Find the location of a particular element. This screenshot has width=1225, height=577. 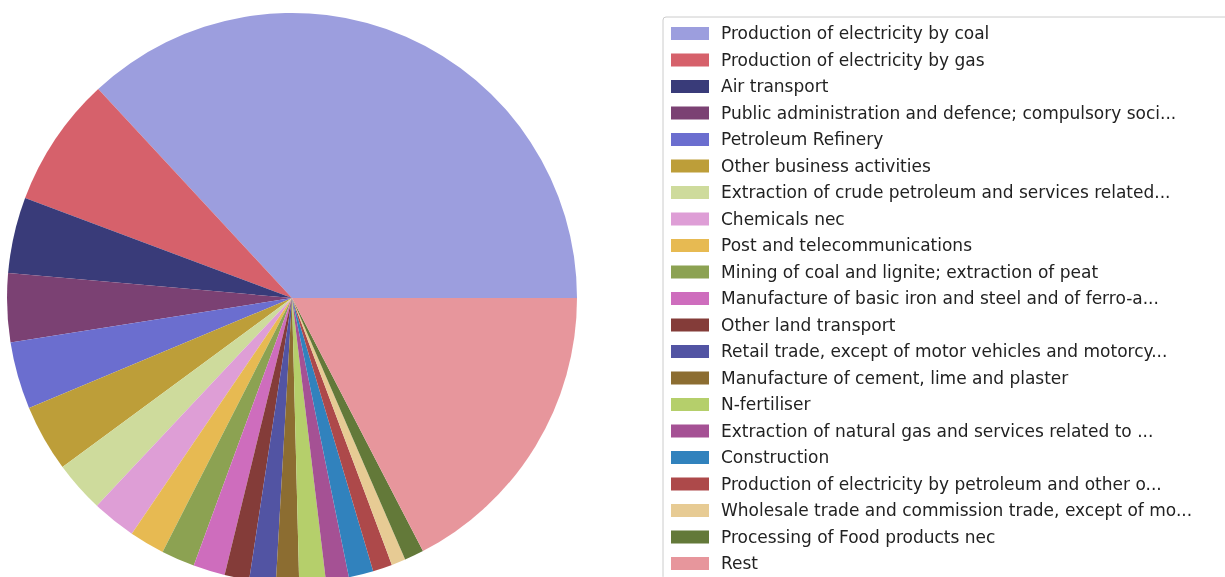

legend-label: Post and telecommunications is located at coordinates (847, 245).